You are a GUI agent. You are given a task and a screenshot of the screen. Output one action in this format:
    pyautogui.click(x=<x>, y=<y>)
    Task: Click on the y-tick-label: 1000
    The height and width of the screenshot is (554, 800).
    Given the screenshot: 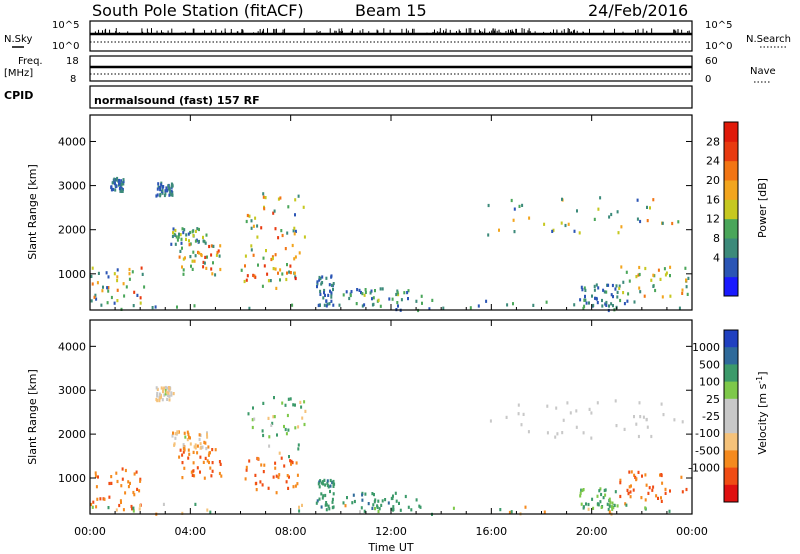 What is the action you would take?
    pyautogui.click(x=72, y=478)
    